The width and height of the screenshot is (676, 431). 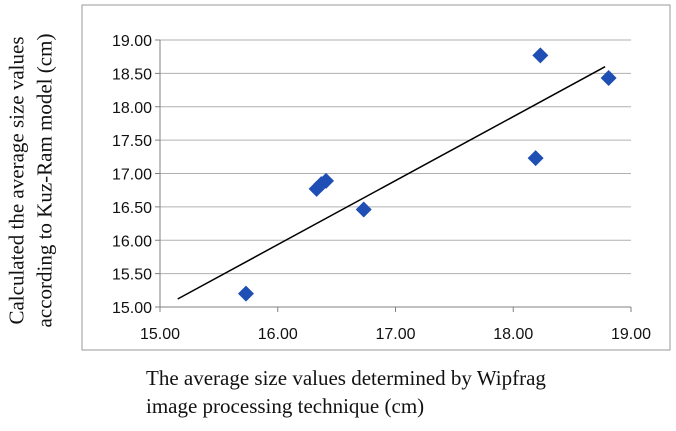 What do you see at coordinates (278, 334) in the screenshot?
I see `x-tick-label: 16.00` at bounding box center [278, 334].